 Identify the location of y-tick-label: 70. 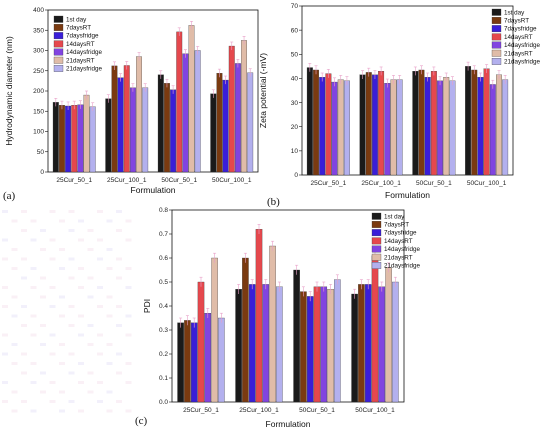
(295, 6).